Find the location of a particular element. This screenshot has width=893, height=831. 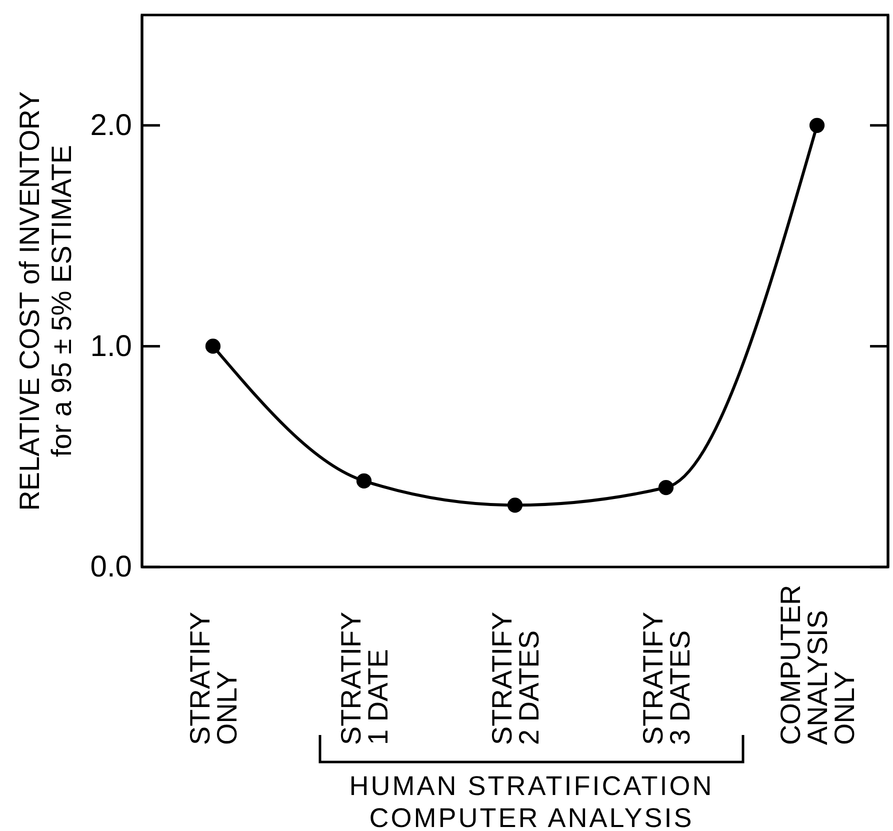

x-tick-label: STRATIFY 1 DATE is located at coordinates (364, 678).